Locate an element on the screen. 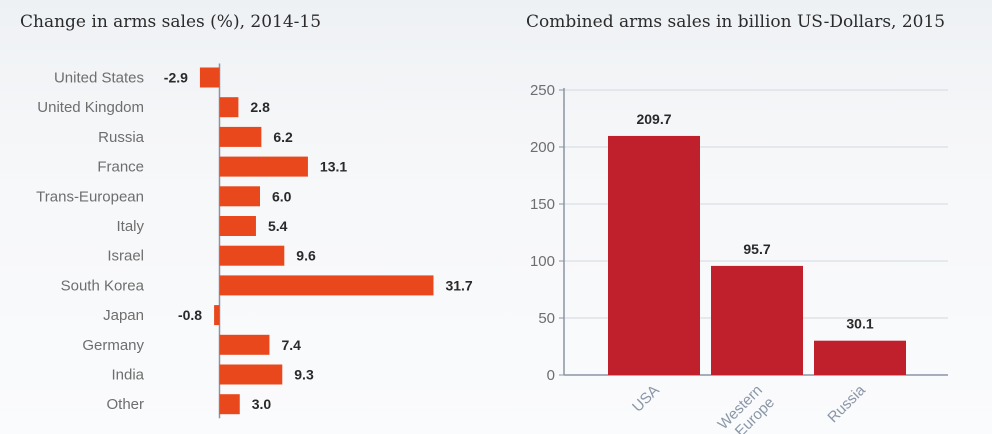 The image size is (992, 434). y-tick-label-200: 200 is located at coordinates (542, 147).